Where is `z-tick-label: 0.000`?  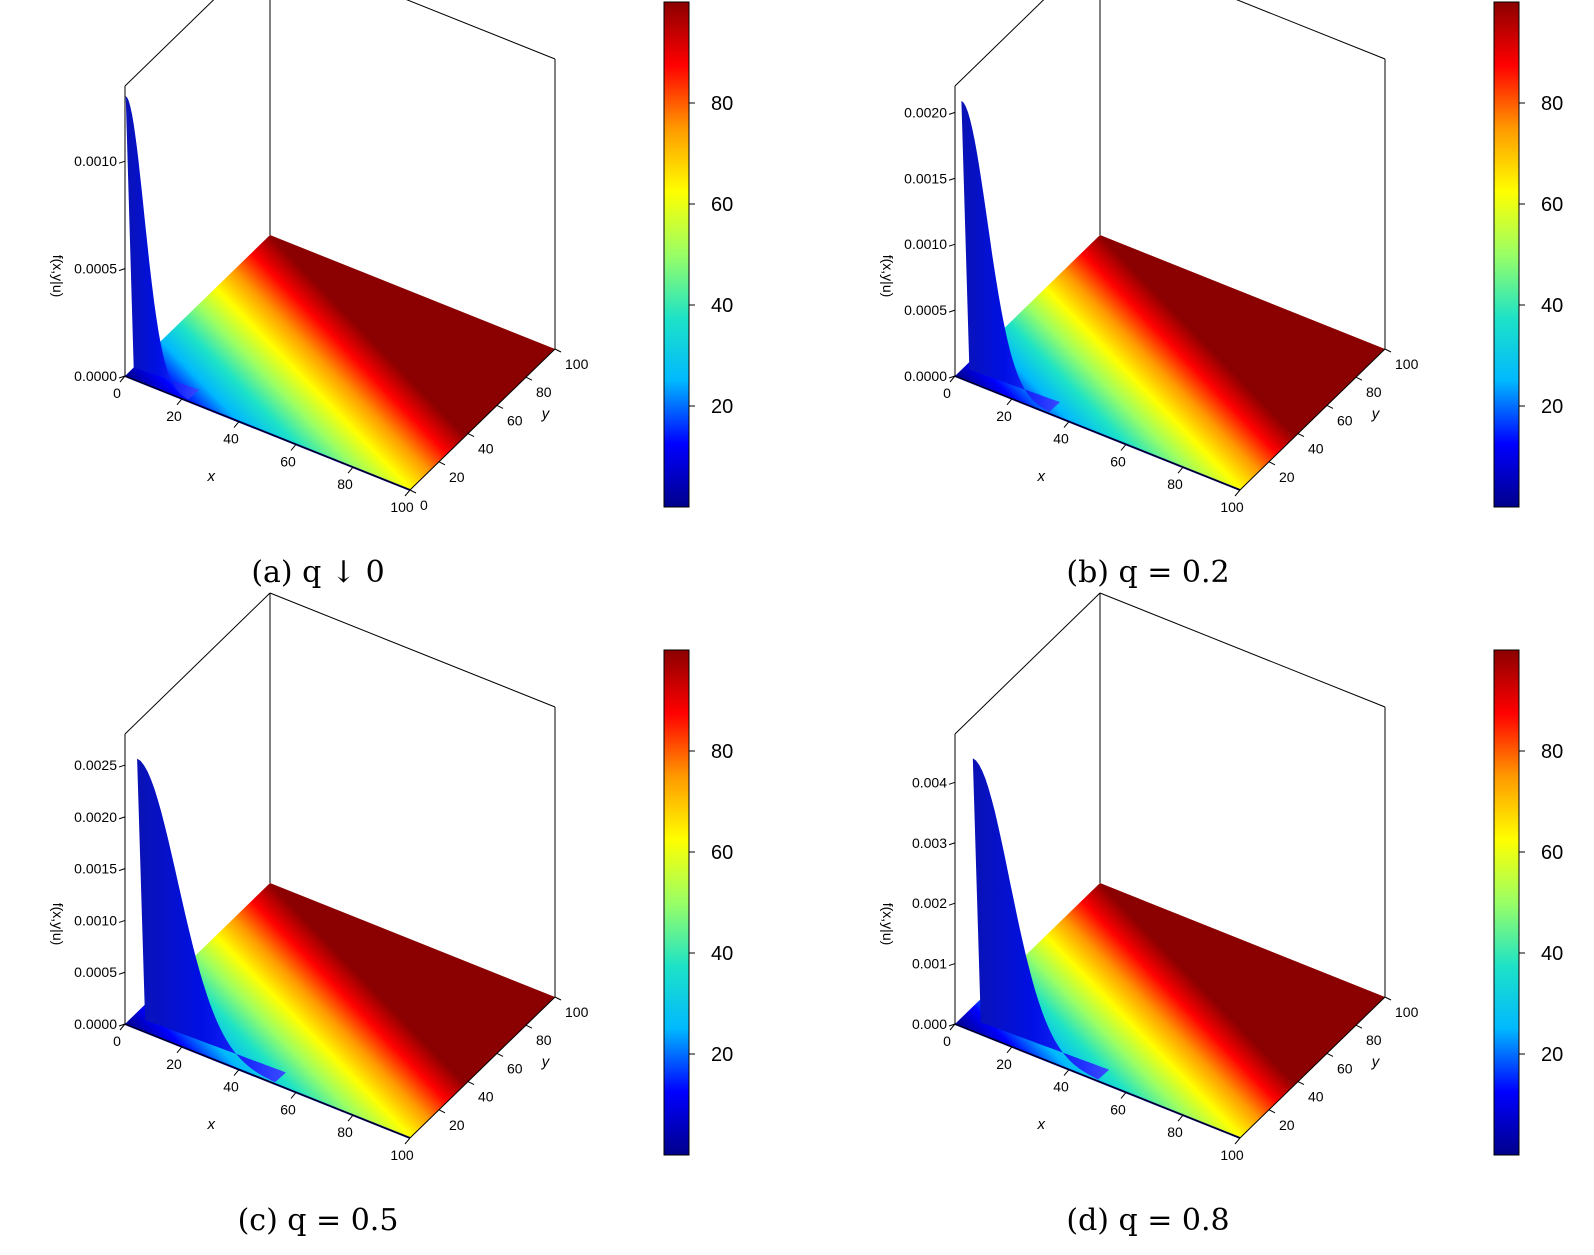 z-tick-label: 0.000 is located at coordinates (929, 1024).